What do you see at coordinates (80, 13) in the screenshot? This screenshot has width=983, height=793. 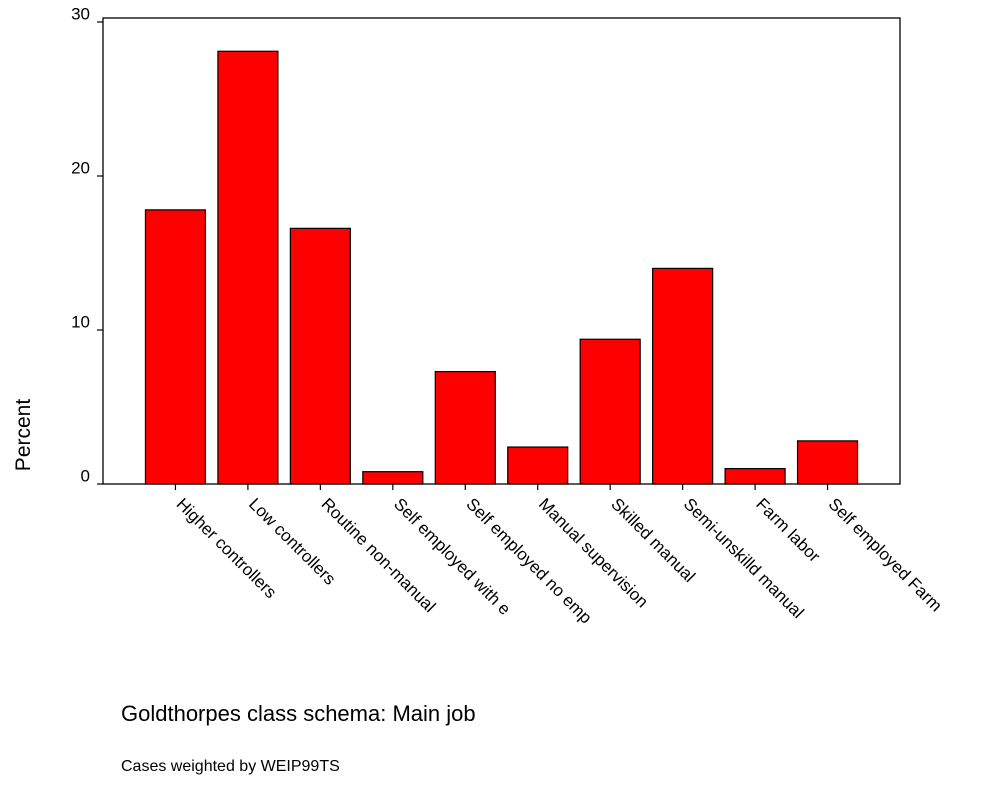 I see `y-tick-label: 30` at bounding box center [80, 13].